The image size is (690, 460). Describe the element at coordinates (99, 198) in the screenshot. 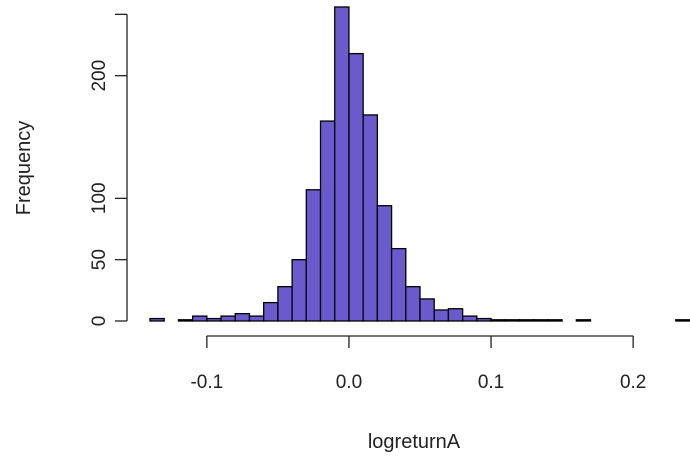

I see `y-tick-label: 100` at that location.